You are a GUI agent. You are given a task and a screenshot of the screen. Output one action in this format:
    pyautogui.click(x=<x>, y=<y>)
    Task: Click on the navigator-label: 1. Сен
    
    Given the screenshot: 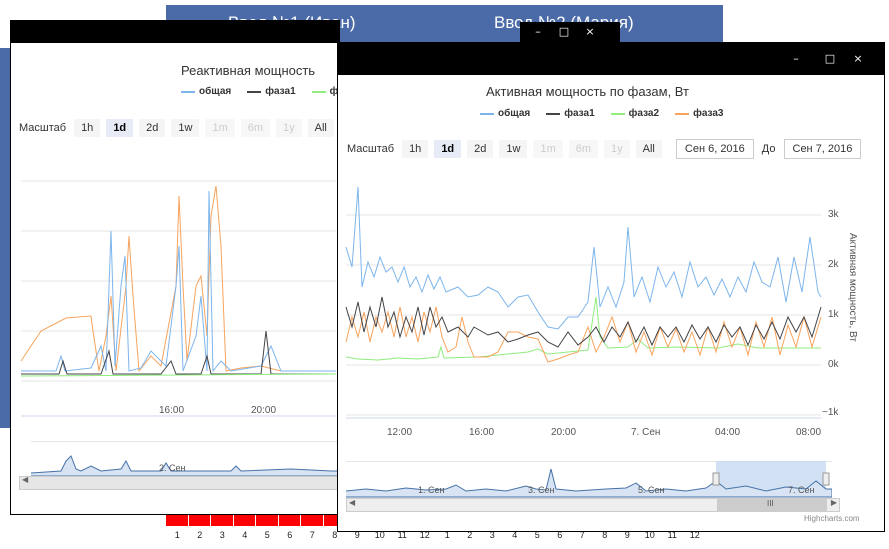 What is the action you would take?
    pyautogui.click(x=431, y=490)
    